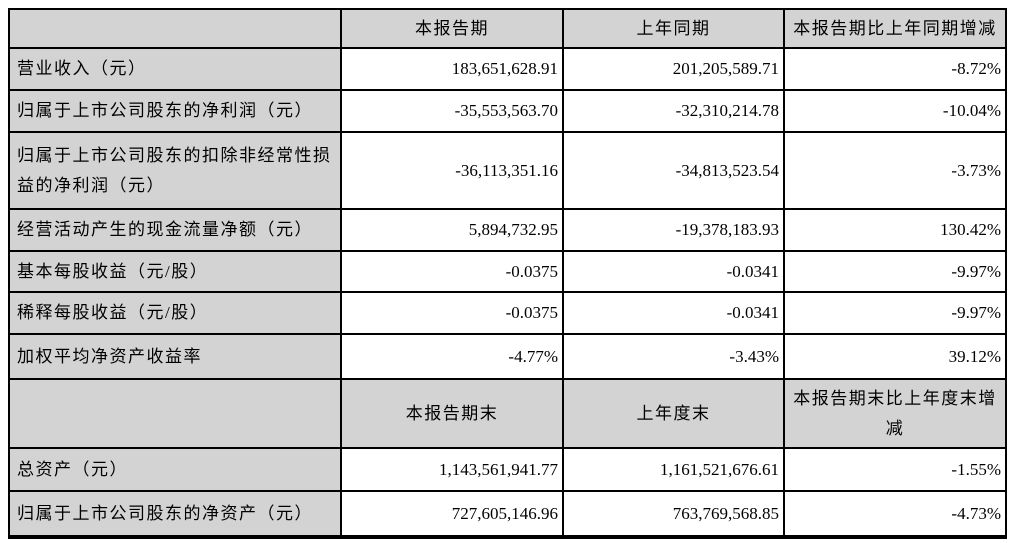 Image resolution: width=1010 pixels, height=543 pixels. Describe the element at coordinates (673, 469) in the screenshot. I see `row-prior-value: 1,161,521,676.61` at that location.